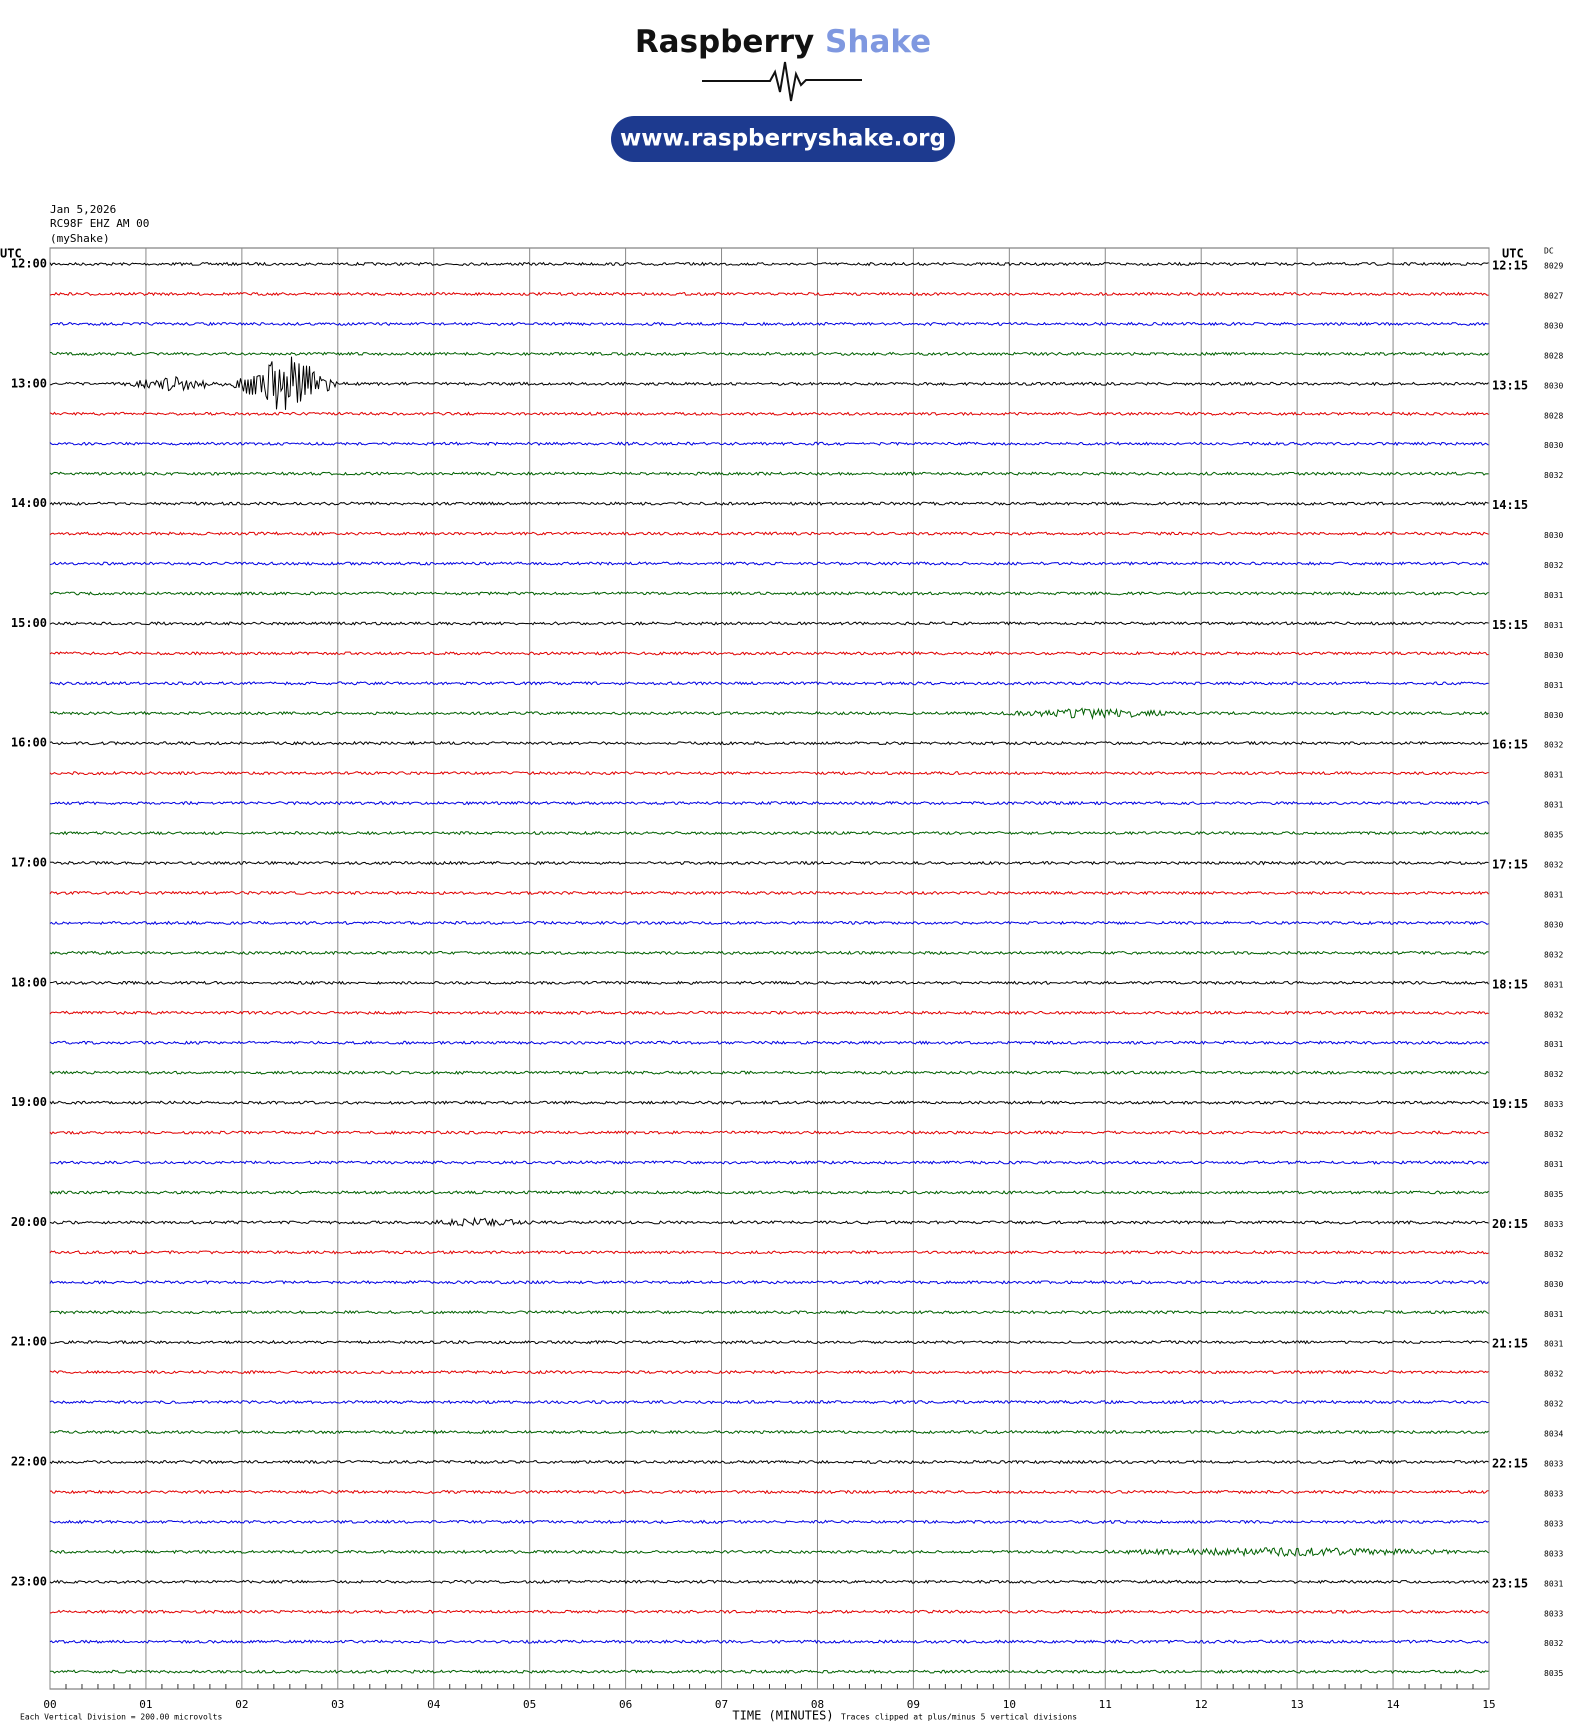  What do you see at coordinates (1510, 385) in the screenshot?
I see `right-time-label: 13:15` at bounding box center [1510, 385].